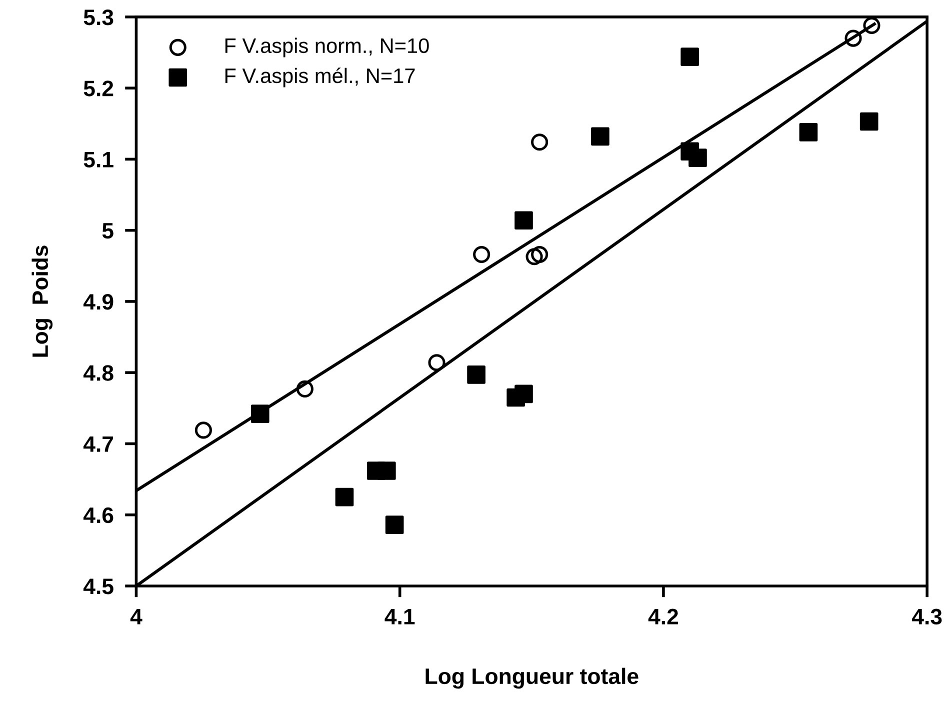 The image size is (946, 706). Describe the element at coordinates (42, 301) in the screenshot. I see `y-axis-title: Log Poids` at that location.